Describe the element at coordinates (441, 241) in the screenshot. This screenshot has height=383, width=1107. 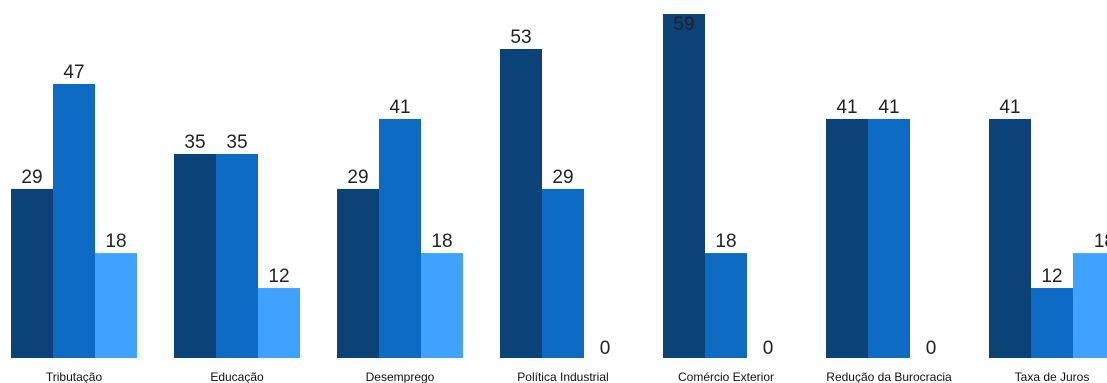
I see `value-label-3-series-3: 18` at that location.